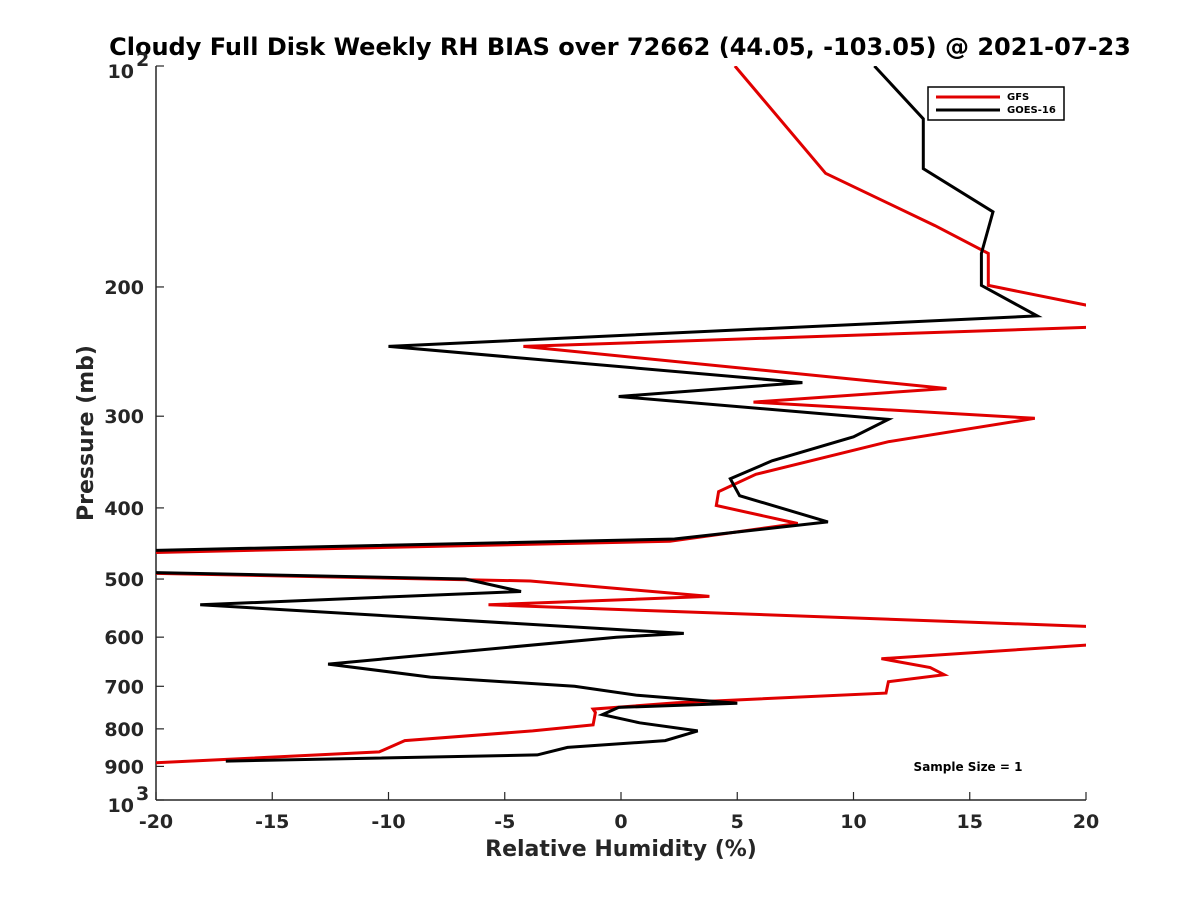  Describe the element at coordinates (156, 822) in the screenshot. I see `x-tick-label: -20` at that location.